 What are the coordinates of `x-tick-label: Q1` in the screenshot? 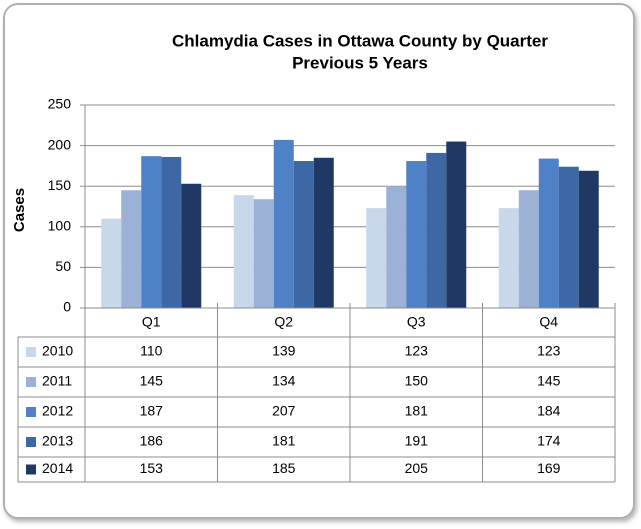 It's located at (151, 322).